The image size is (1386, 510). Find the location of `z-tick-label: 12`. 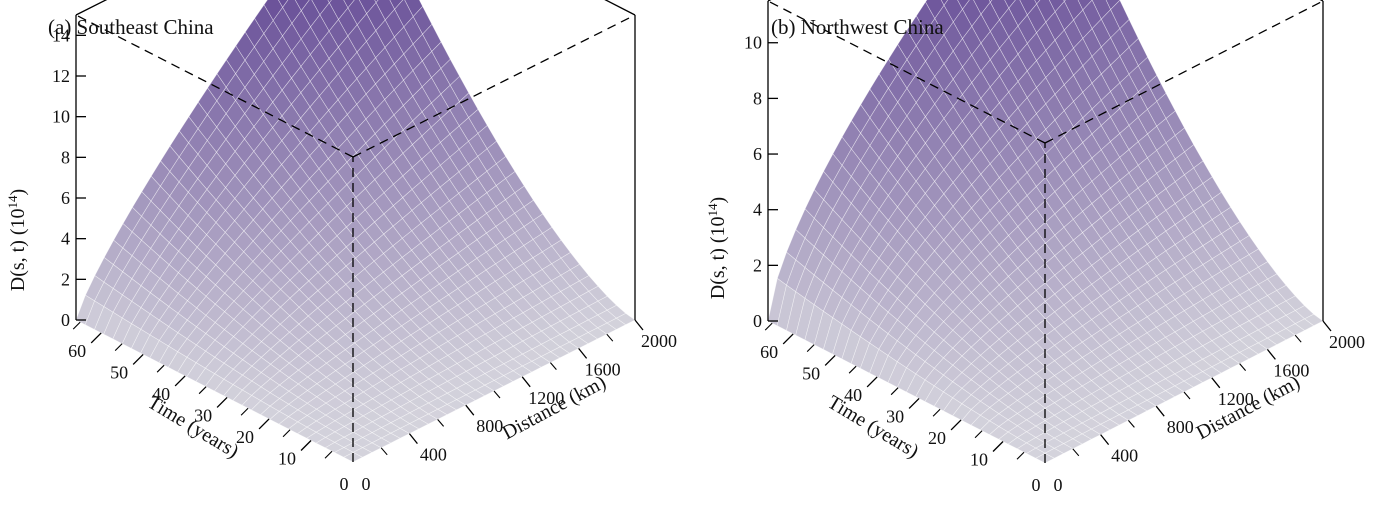

z-tick-label: 12 is located at coordinates (61, 76).